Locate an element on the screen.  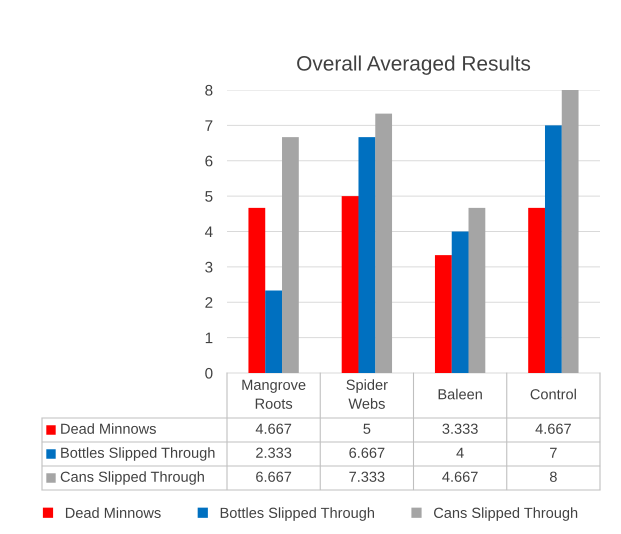
data-label: 7.333 is located at coordinates (366, 477).